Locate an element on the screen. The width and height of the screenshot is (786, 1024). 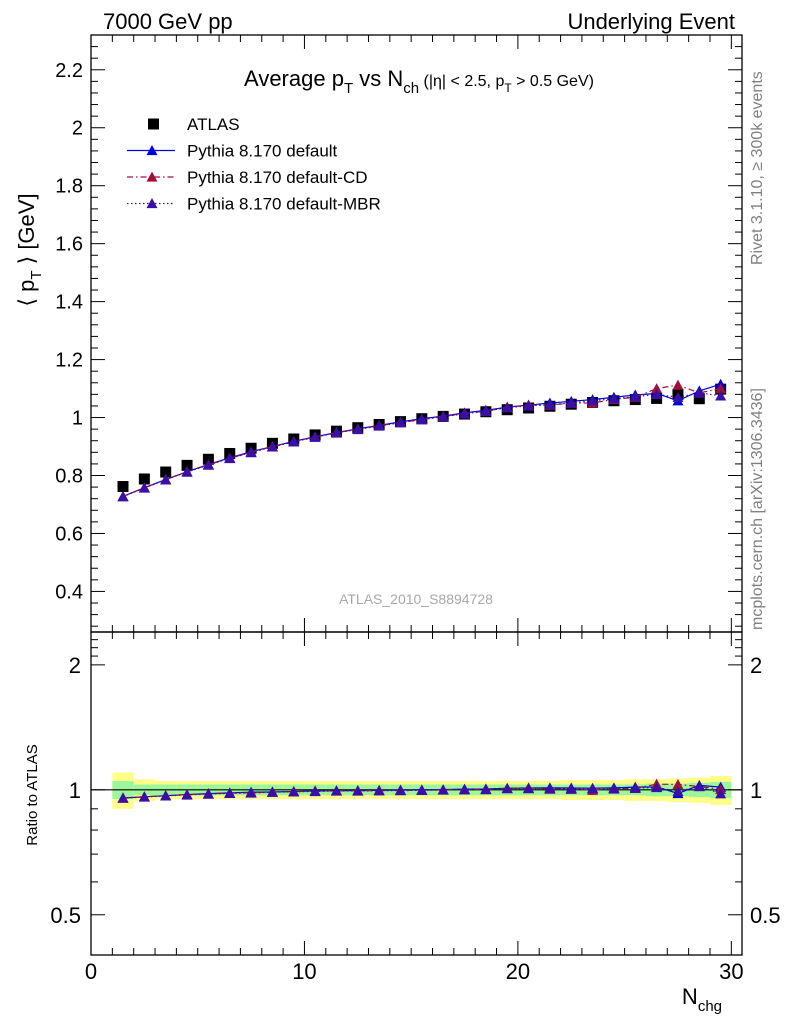
ratio-y-axis-label: Ratio to ATLAS is located at coordinates (32, 794).